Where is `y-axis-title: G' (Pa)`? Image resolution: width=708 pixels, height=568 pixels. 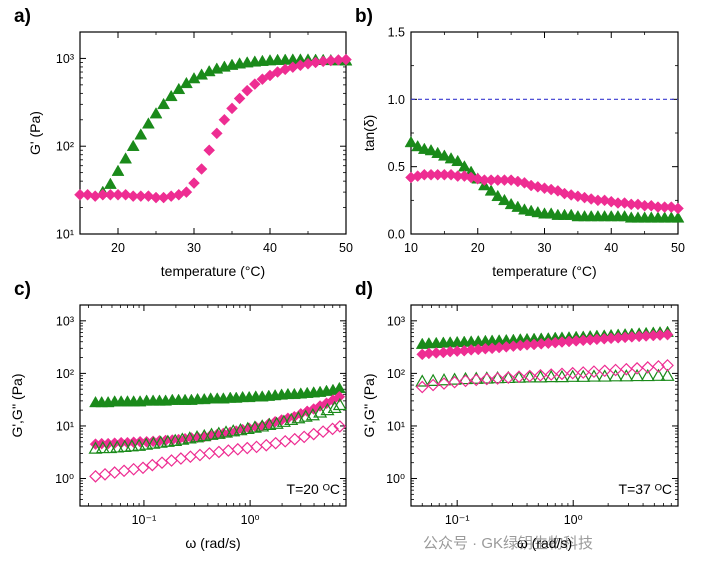
y-axis-title: G' (Pa) is located at coordinates (35, 133).